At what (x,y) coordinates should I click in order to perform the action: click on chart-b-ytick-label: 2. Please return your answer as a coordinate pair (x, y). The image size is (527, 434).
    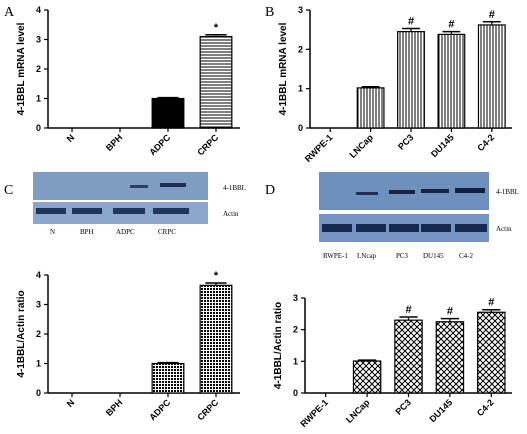
    Looking at the image, I should click on (300, 49).